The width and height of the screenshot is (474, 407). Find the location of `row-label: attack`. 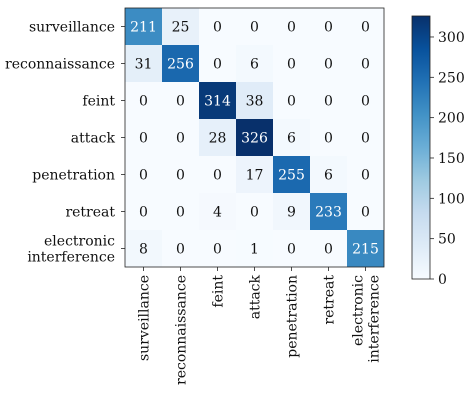

row-label: attack is located at coordinates (93, 139).